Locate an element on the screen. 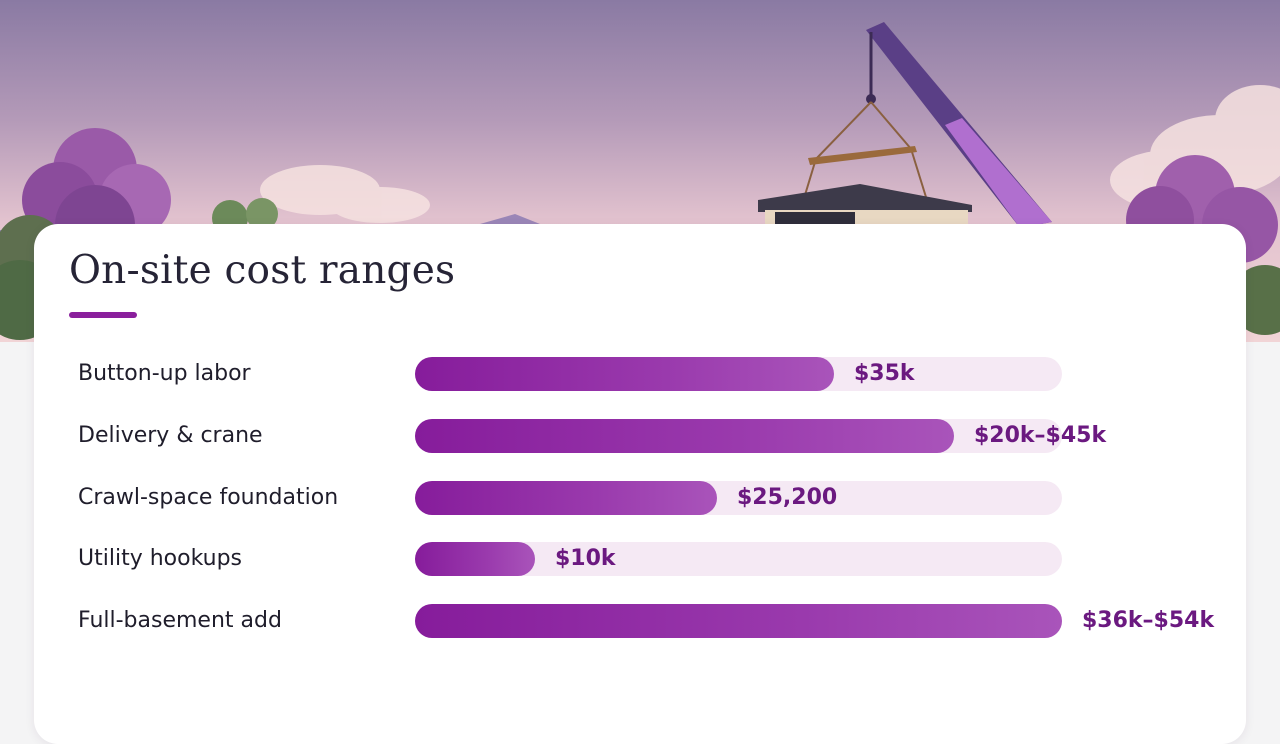 Image resolution: width=1280 pixels, height=744 pixels. spreader-bar is located at coordinates (862, 155).